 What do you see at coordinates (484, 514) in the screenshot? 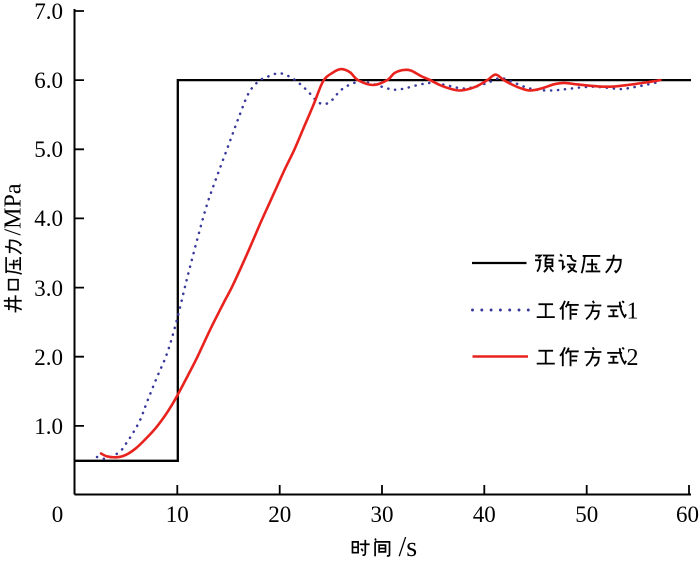
I see `svg-text: 40` at bounding box center [484, 514].